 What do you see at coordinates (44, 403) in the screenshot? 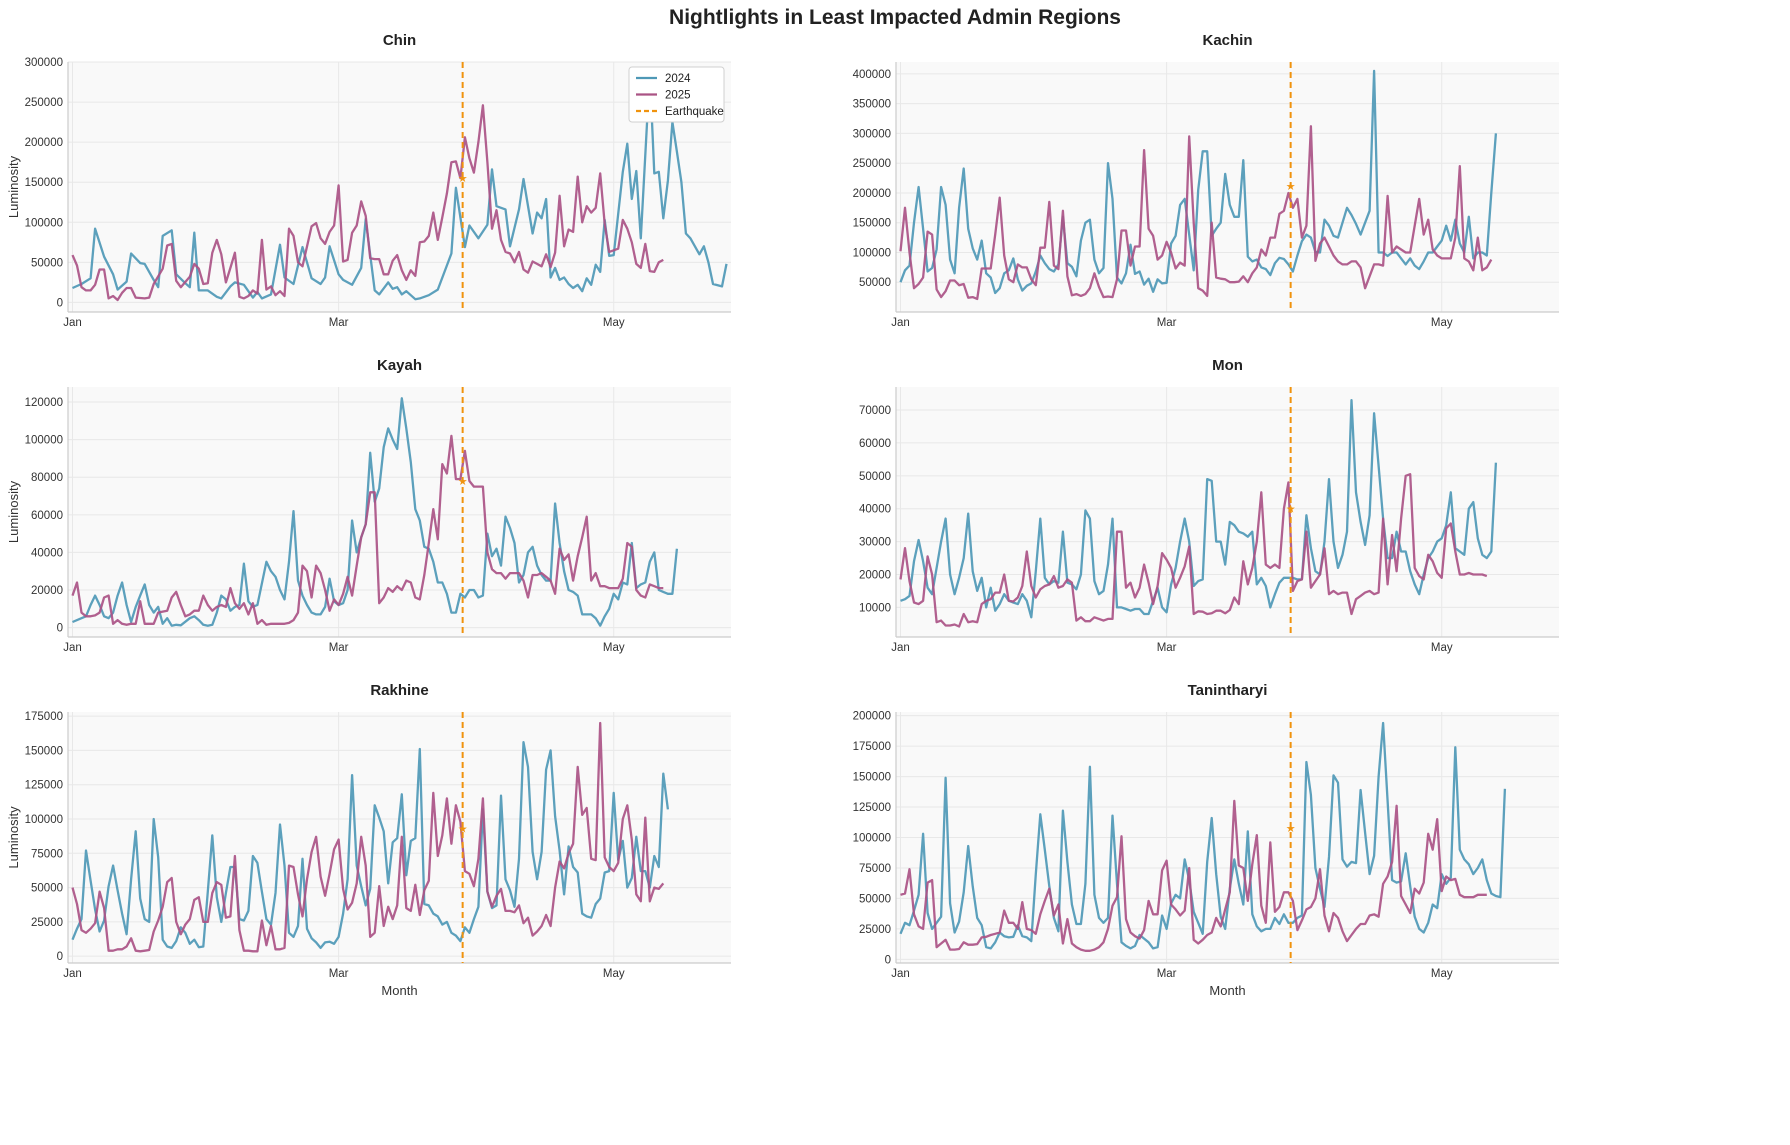
I see `y-tick-label: 120000` at bounding box center [44, 403].